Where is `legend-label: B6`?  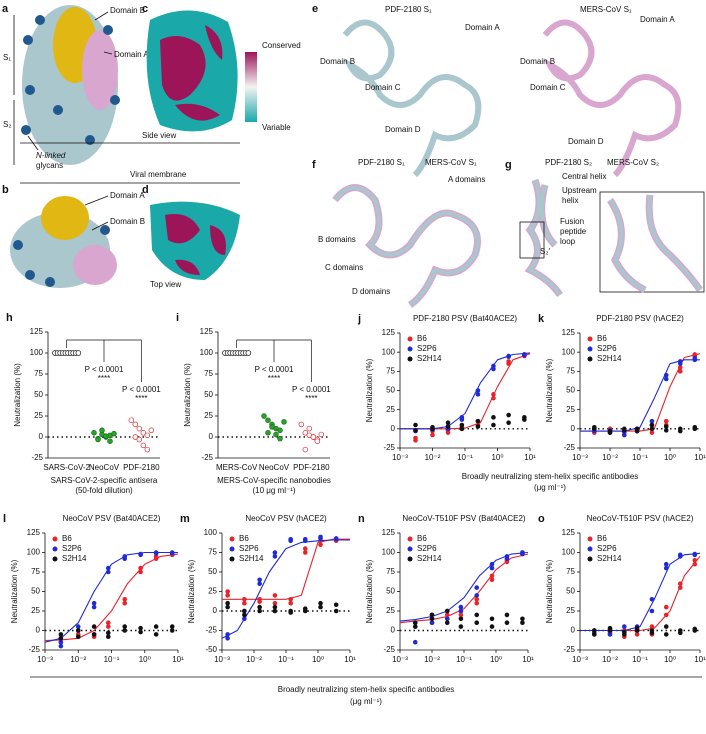
legend-label: B6 is located at coordinates (67, 538).